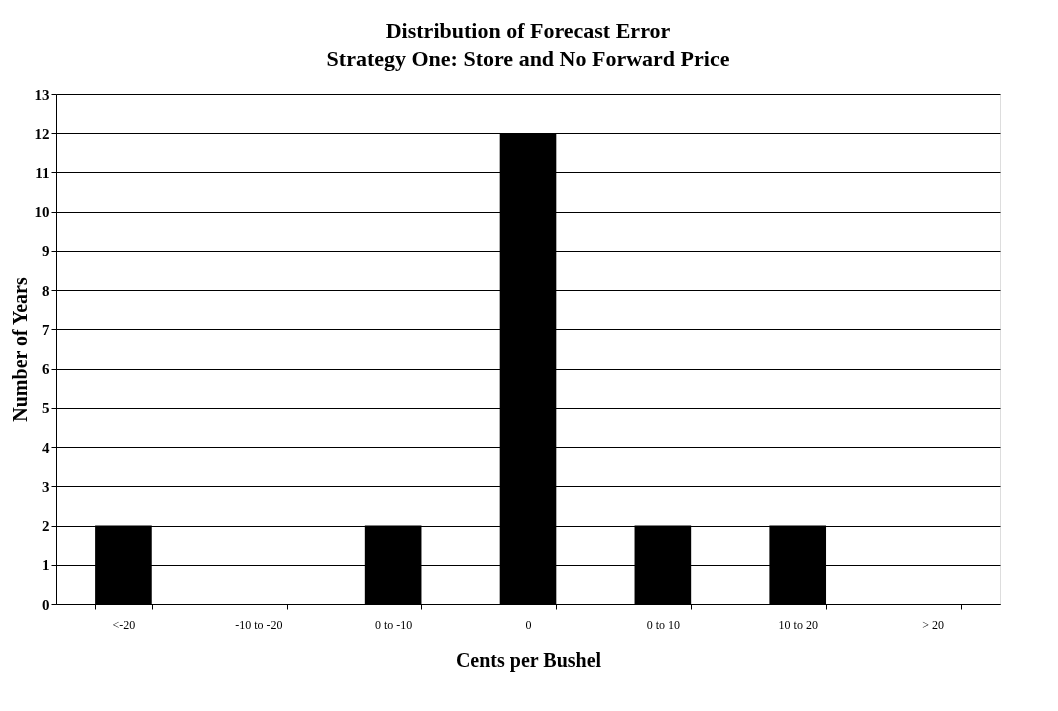 The height and width of the screenshot is (711, 1058). Describe the element at coordinates (798, 624) in the screenshot. I see `x-tick-label: 10 to 20` at that location.